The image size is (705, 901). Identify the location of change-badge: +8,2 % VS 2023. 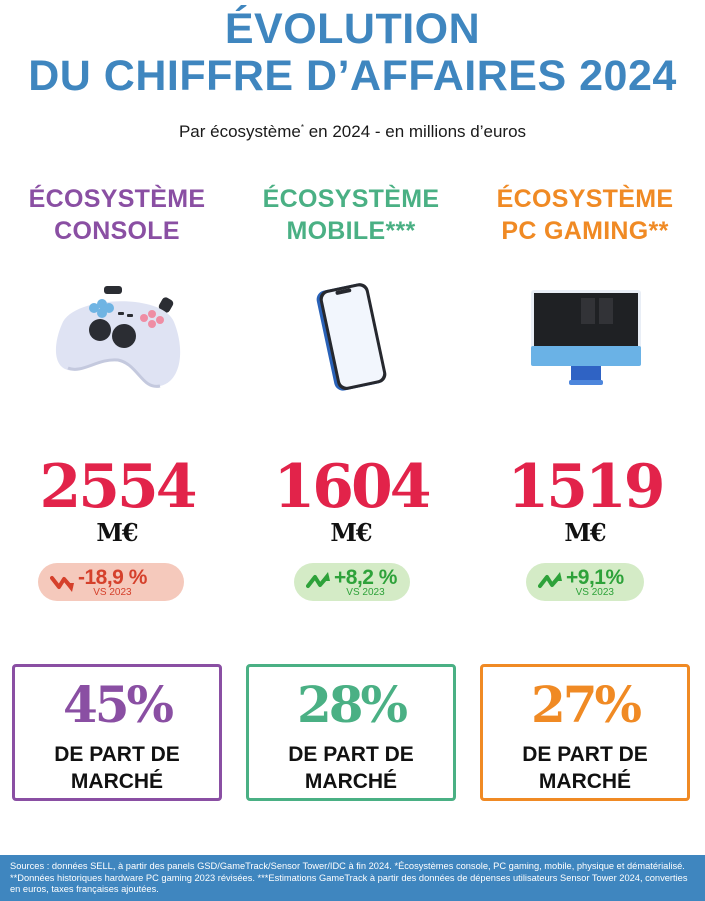
(352, 582).